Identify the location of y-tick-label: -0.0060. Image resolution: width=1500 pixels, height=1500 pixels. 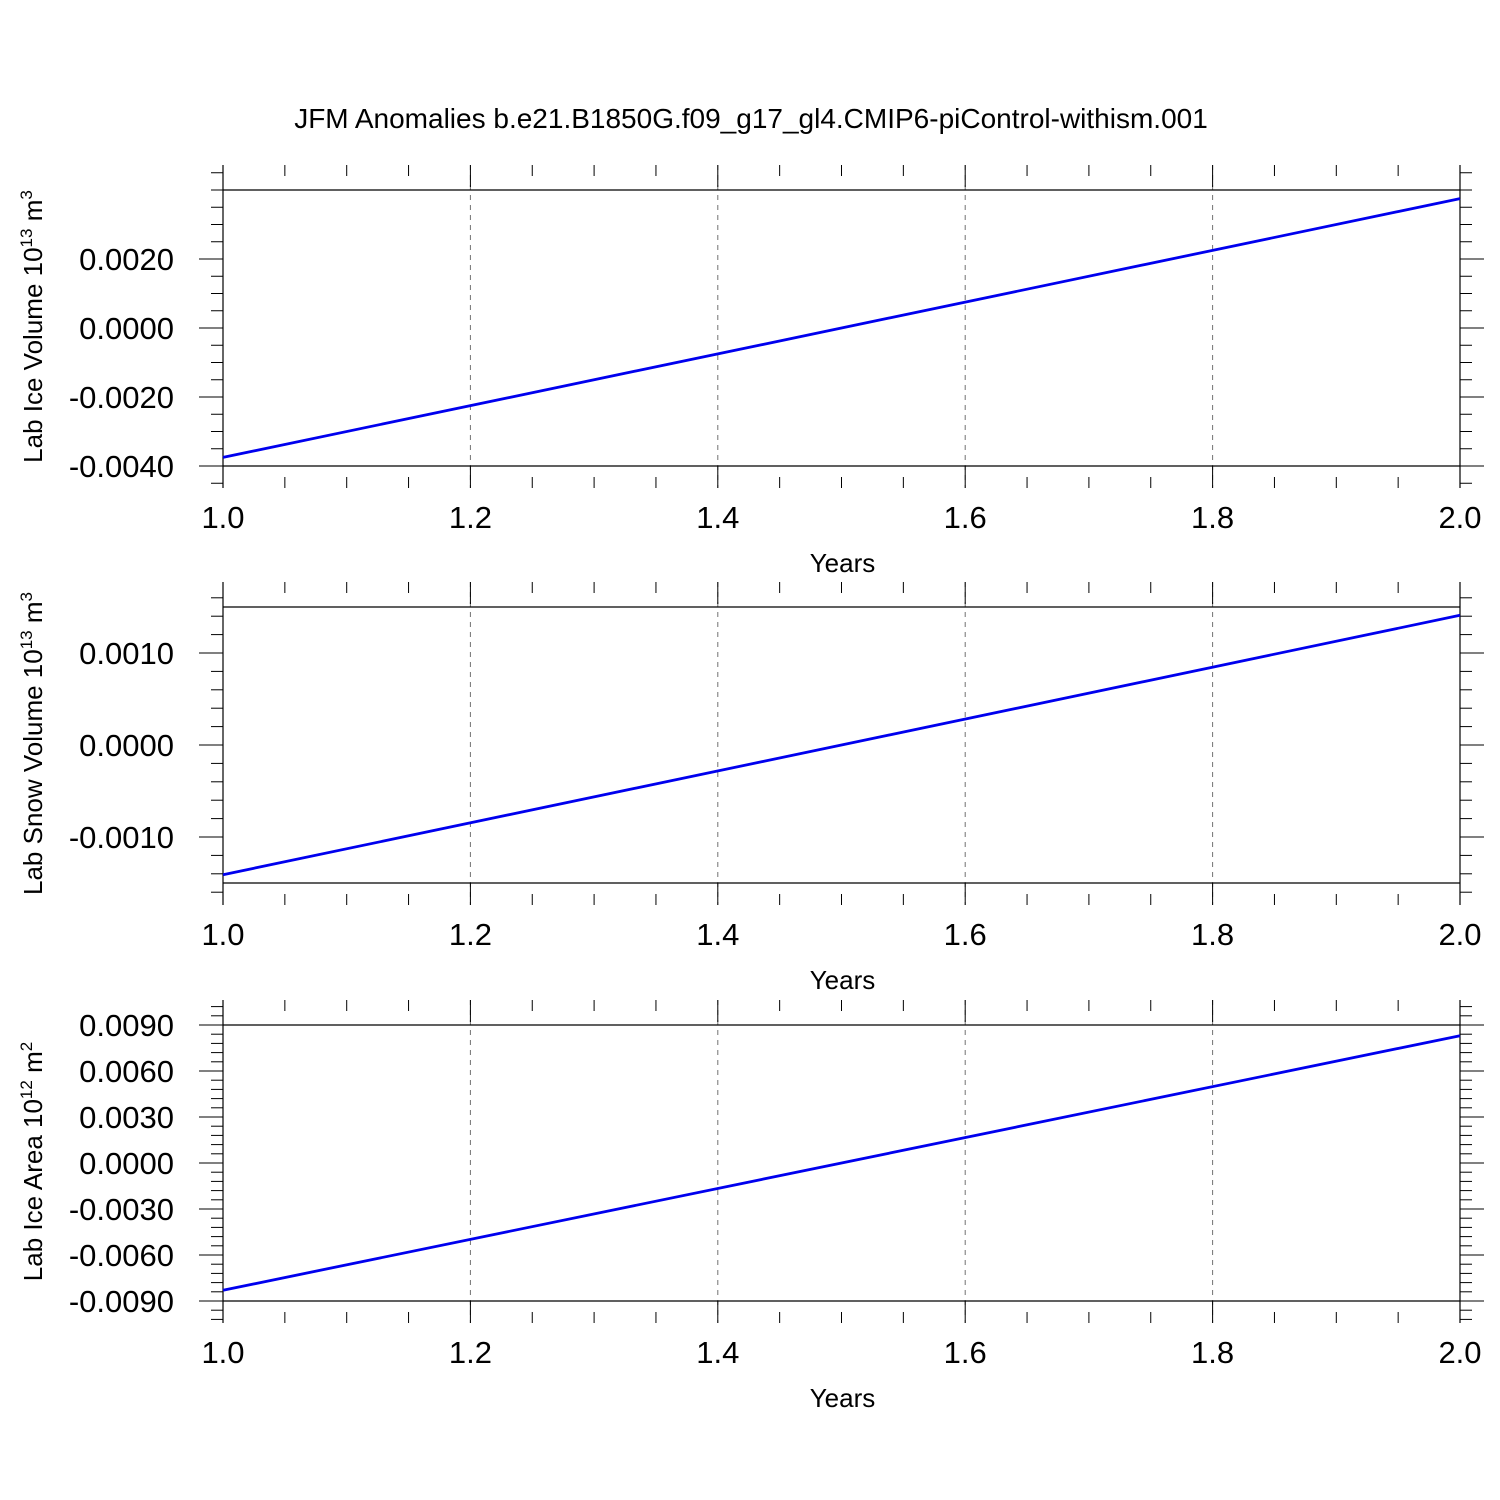
(121, 1255).